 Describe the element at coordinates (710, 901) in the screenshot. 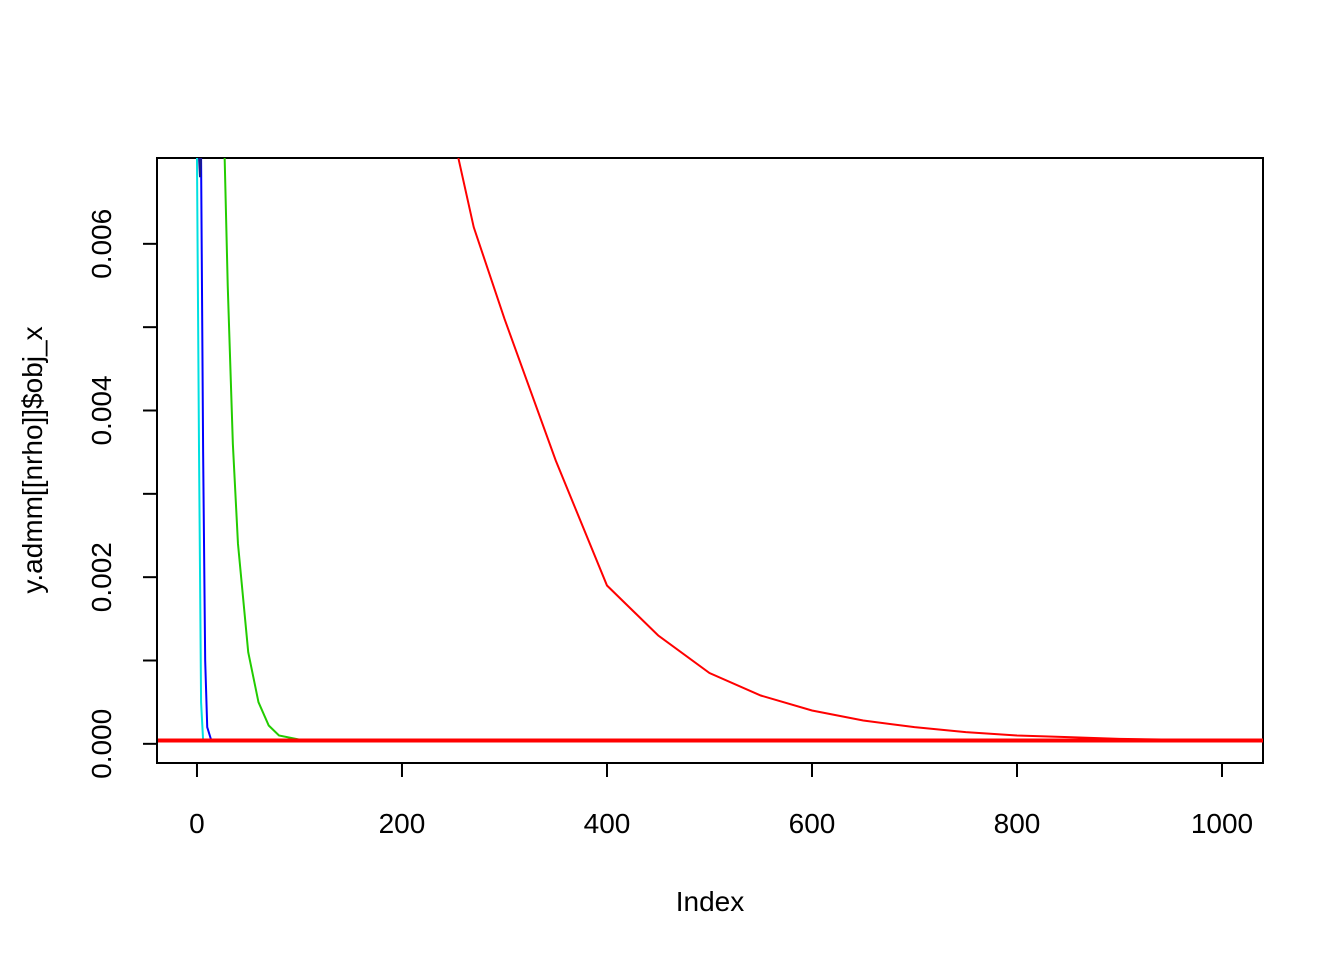

I see `x-axis-title: Index` at that location.